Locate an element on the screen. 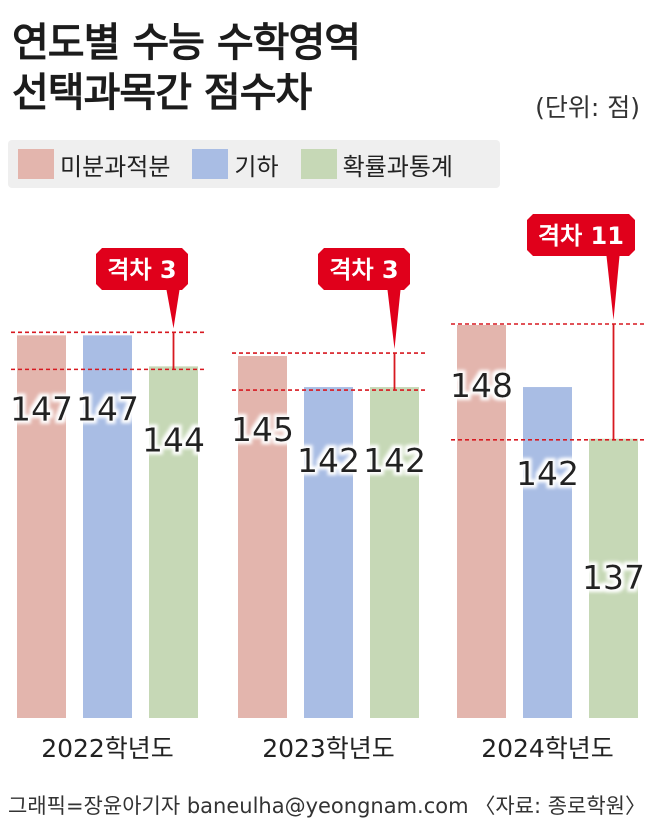 The width and height of the screenshot is (656, 827). legend-item-statistics: 확률과통계 is located at coordinates (376, 164).